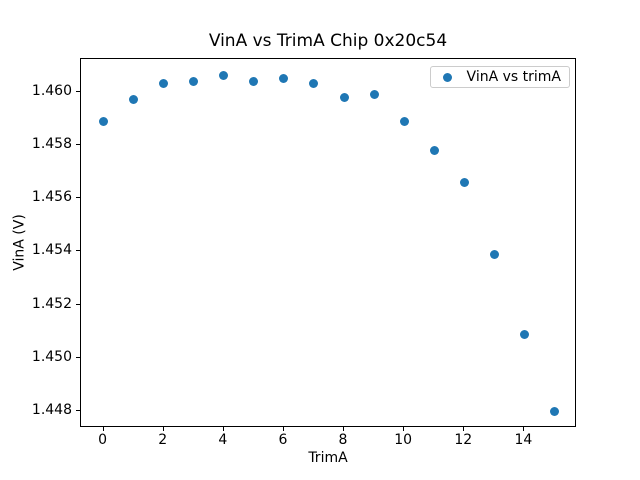  Describe the element at coordinates (223, 440) in the screenshot. I see `x-tick-label: 4` at that location.